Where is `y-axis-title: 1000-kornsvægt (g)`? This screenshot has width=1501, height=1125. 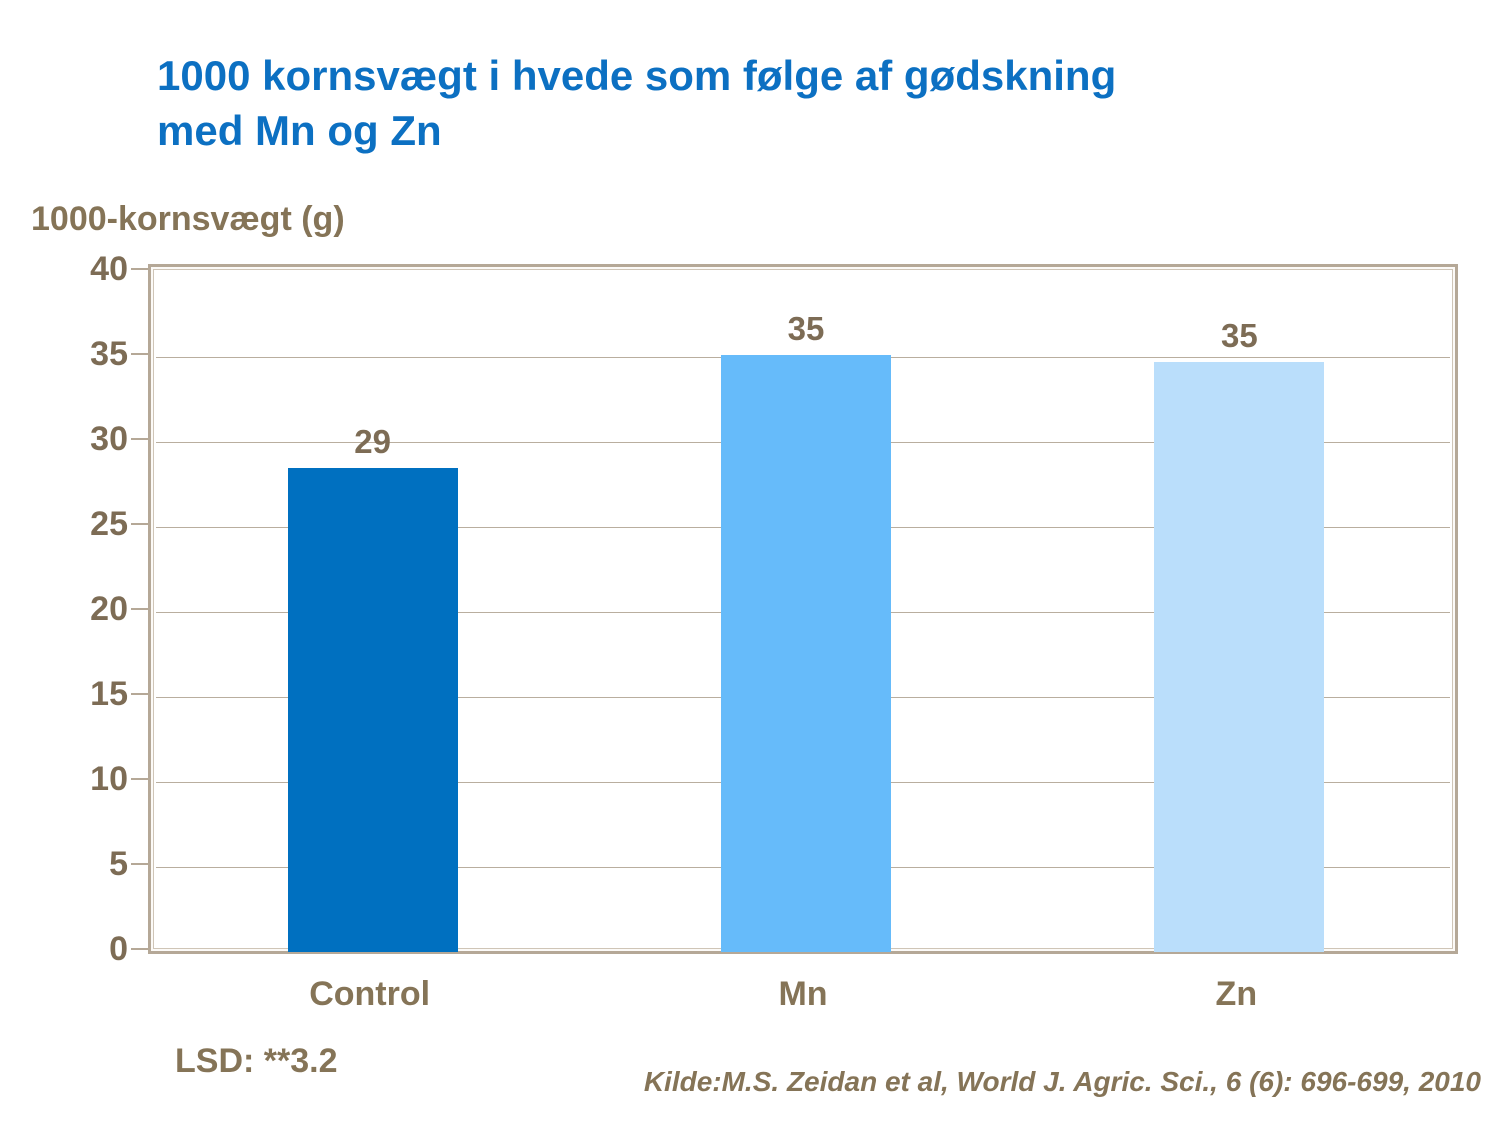 y-axis-title: 1000-kornsvægt (g) is located at coordinates (188, 219).